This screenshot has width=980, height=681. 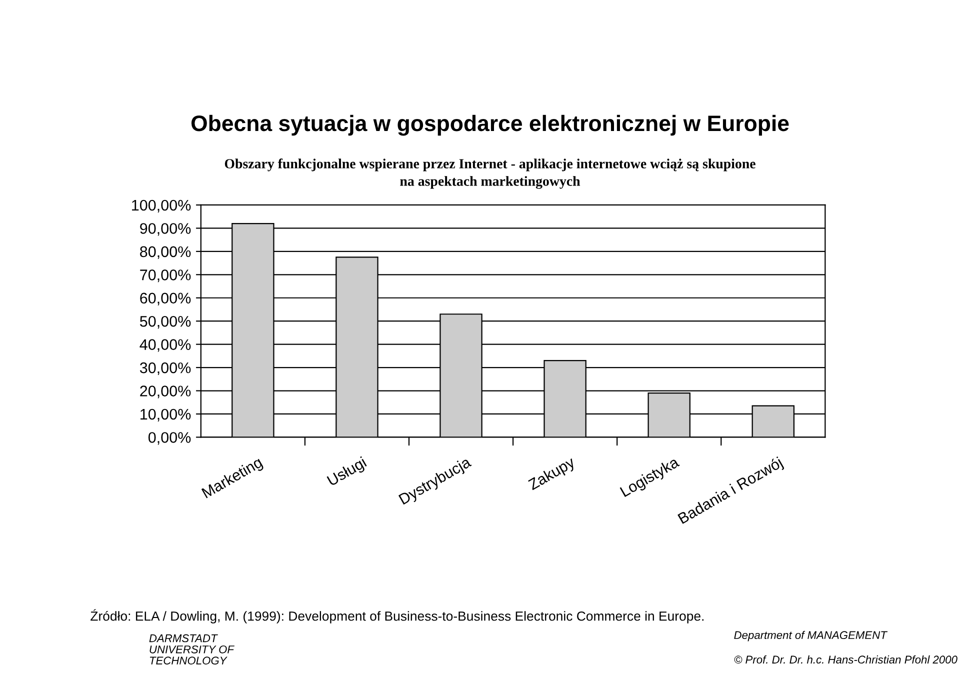 I want to click on y-tick-label: 30,00%, so click(x=165, y=369).